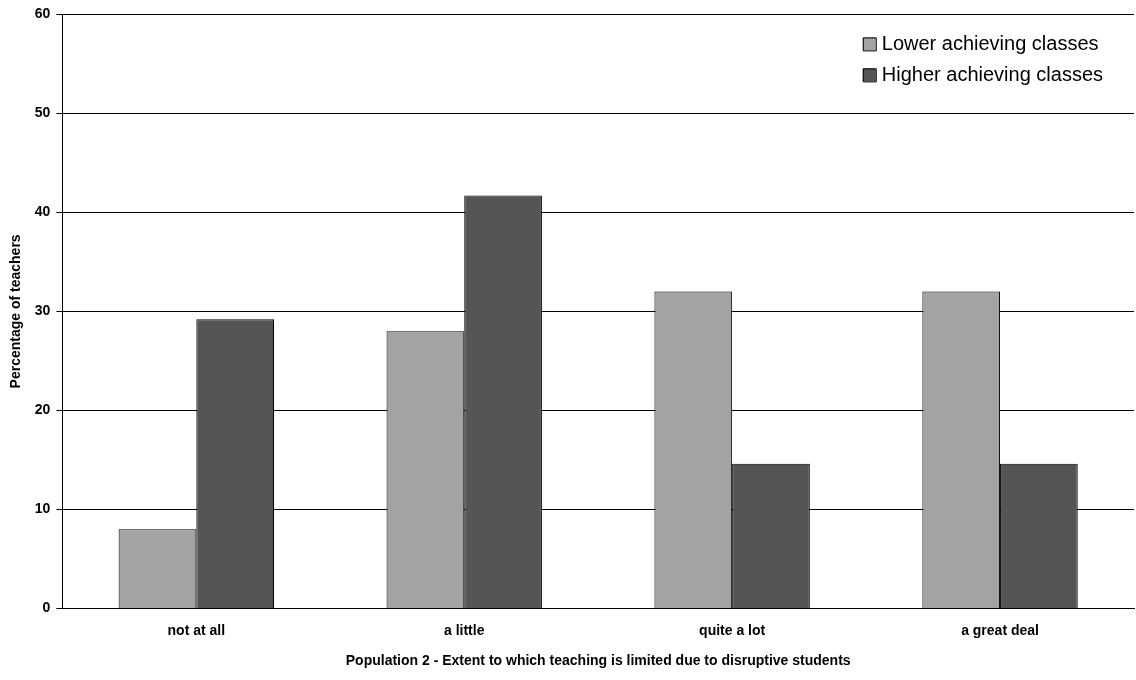 The image size is (1136, 680). I want to click on x-axis-title: Population 2 - Extent to which teaching is limited due to disruptive students, so click(598, 660).